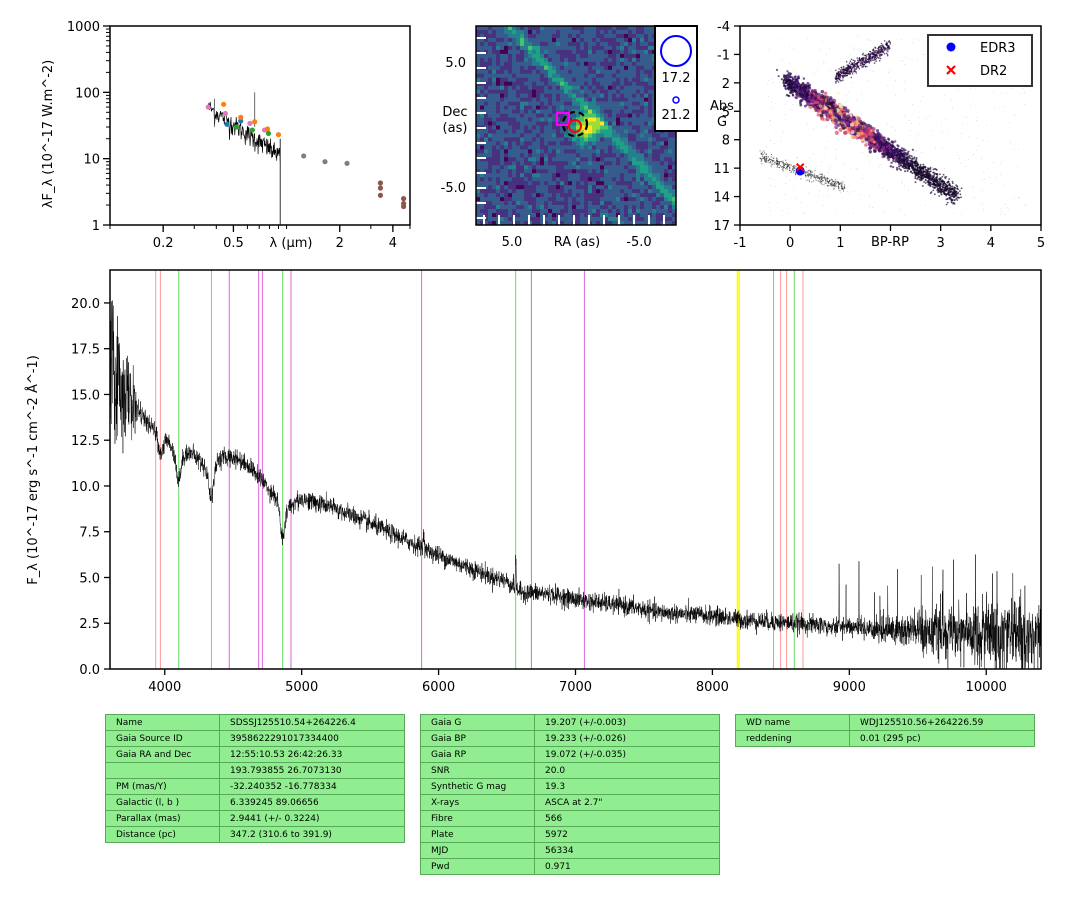  Describe the element at coordinates (627, 834) in the screenshot. I see `table-value-cell: 5972` at that location.